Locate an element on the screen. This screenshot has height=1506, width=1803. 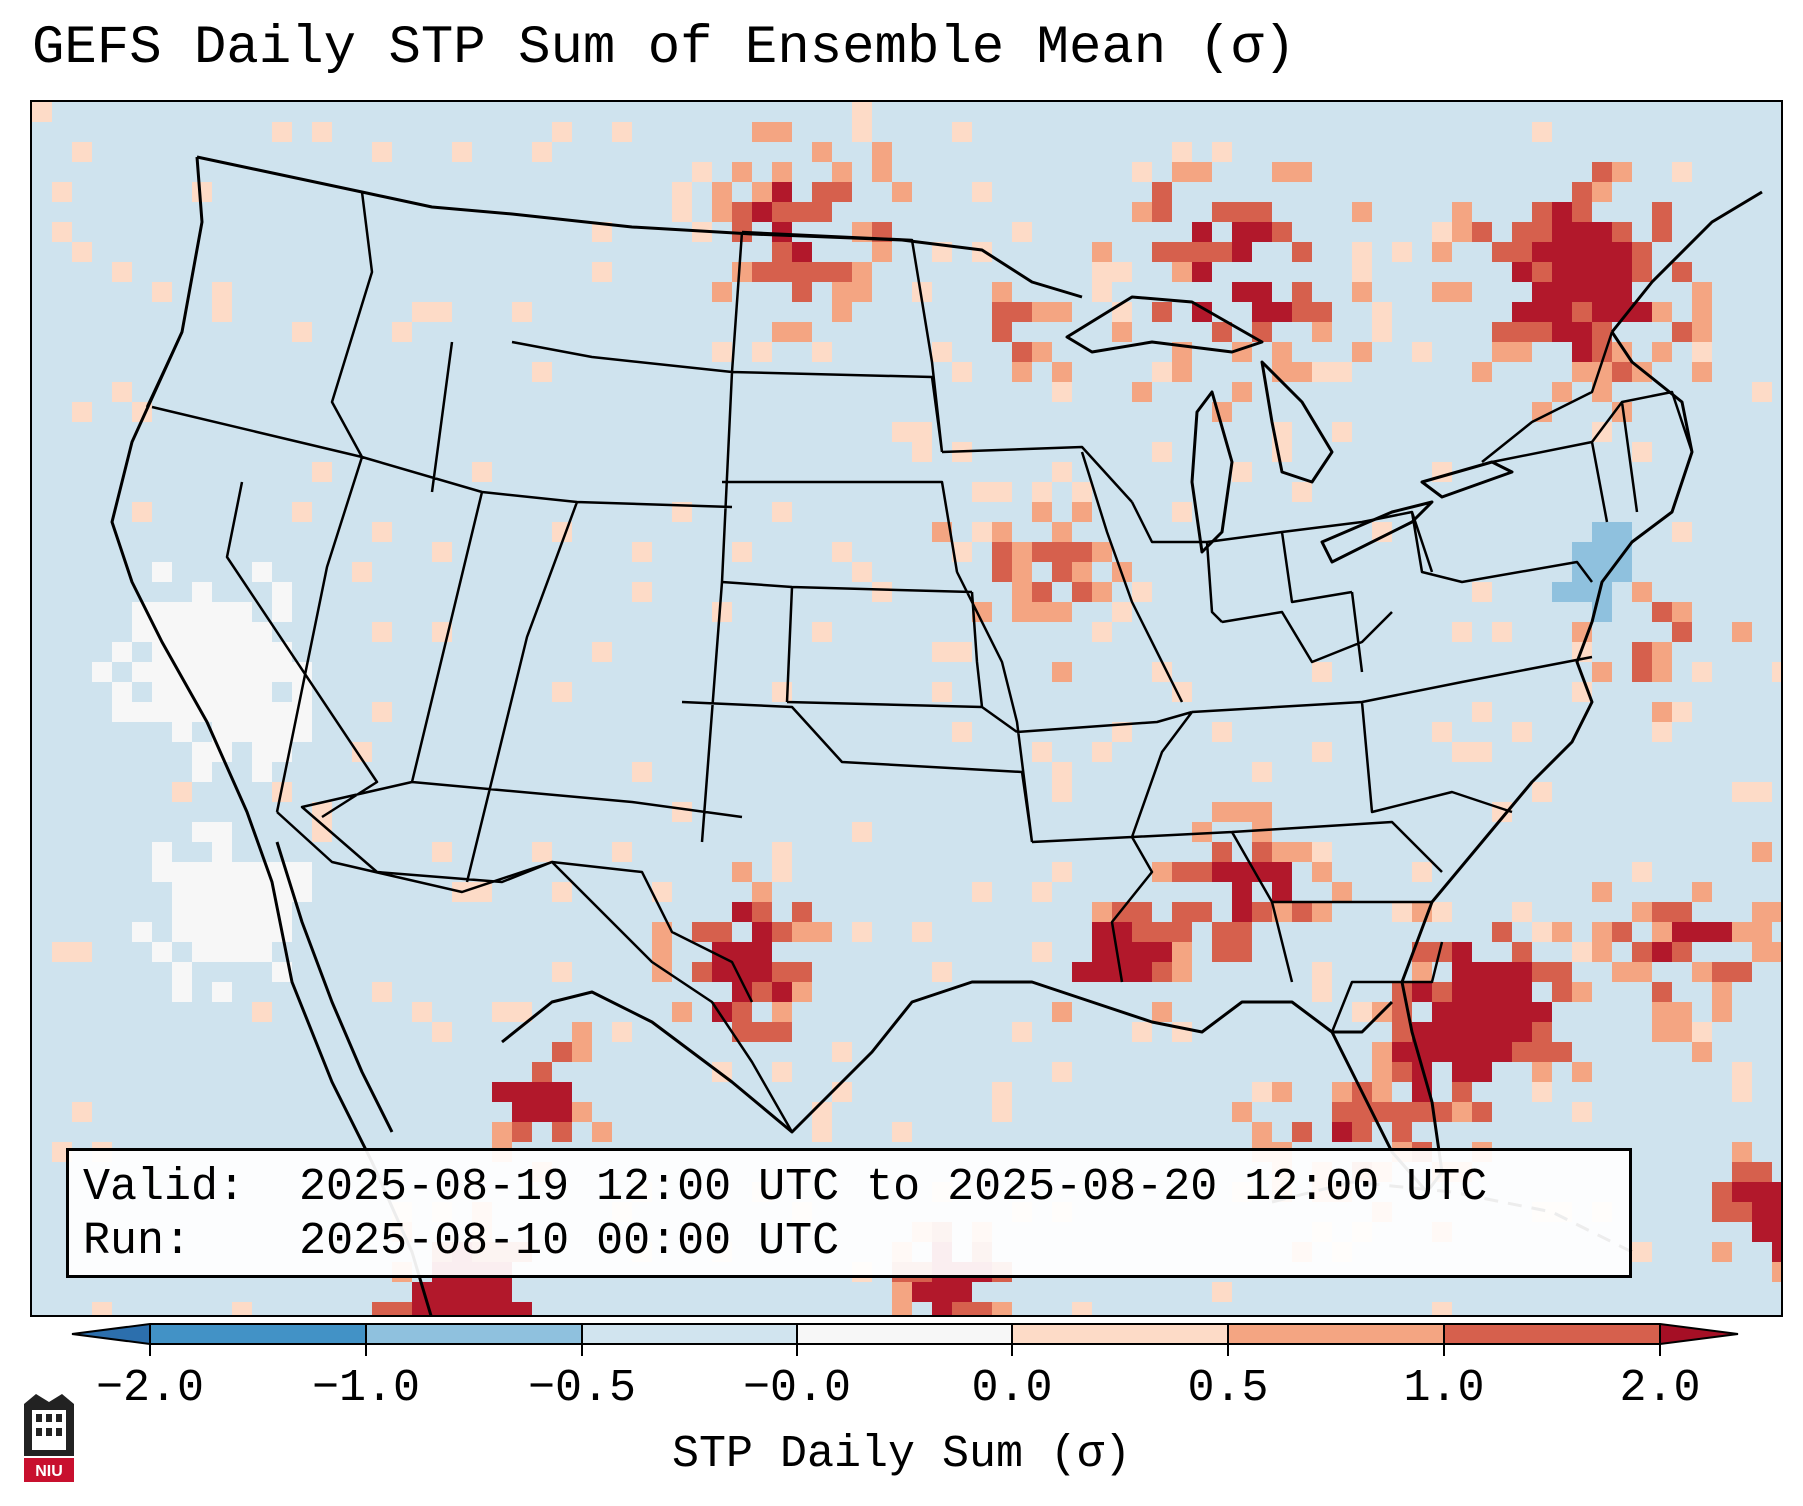
lake-michigan is located at coordinates (1212, 472).